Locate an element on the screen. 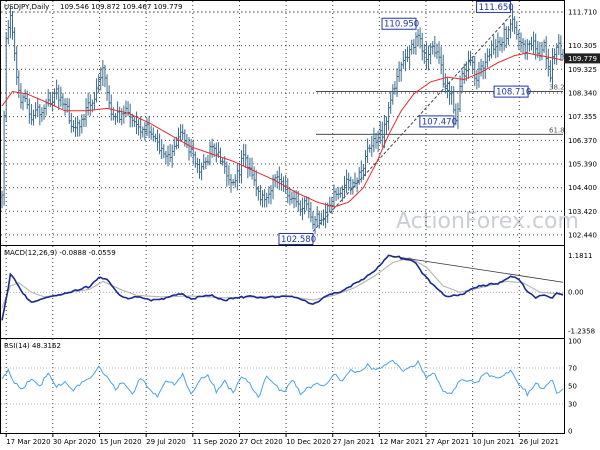  x-tick-label: 11 Sep 2020 is located at coordinates (215, 442).